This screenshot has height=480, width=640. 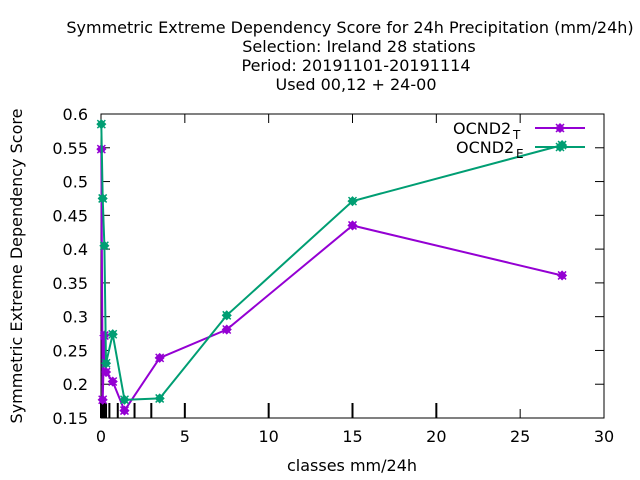 I want to click on y-tick-label: 0.25, so click(x=70, y=350).